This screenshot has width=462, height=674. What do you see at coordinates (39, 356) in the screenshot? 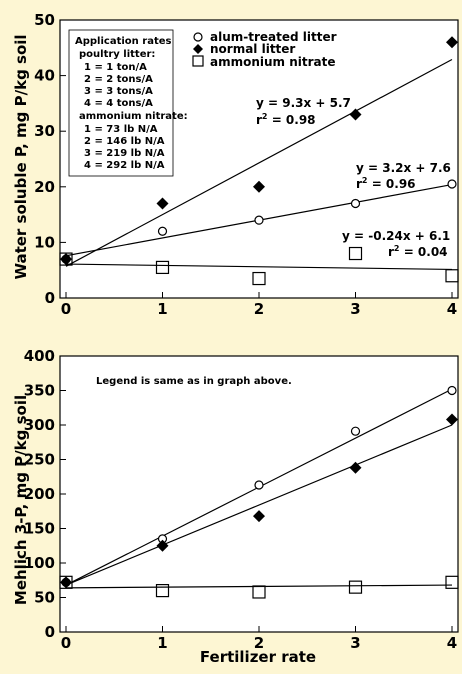
I see `y-tick-label: 400` at bounding box center [39, 356].